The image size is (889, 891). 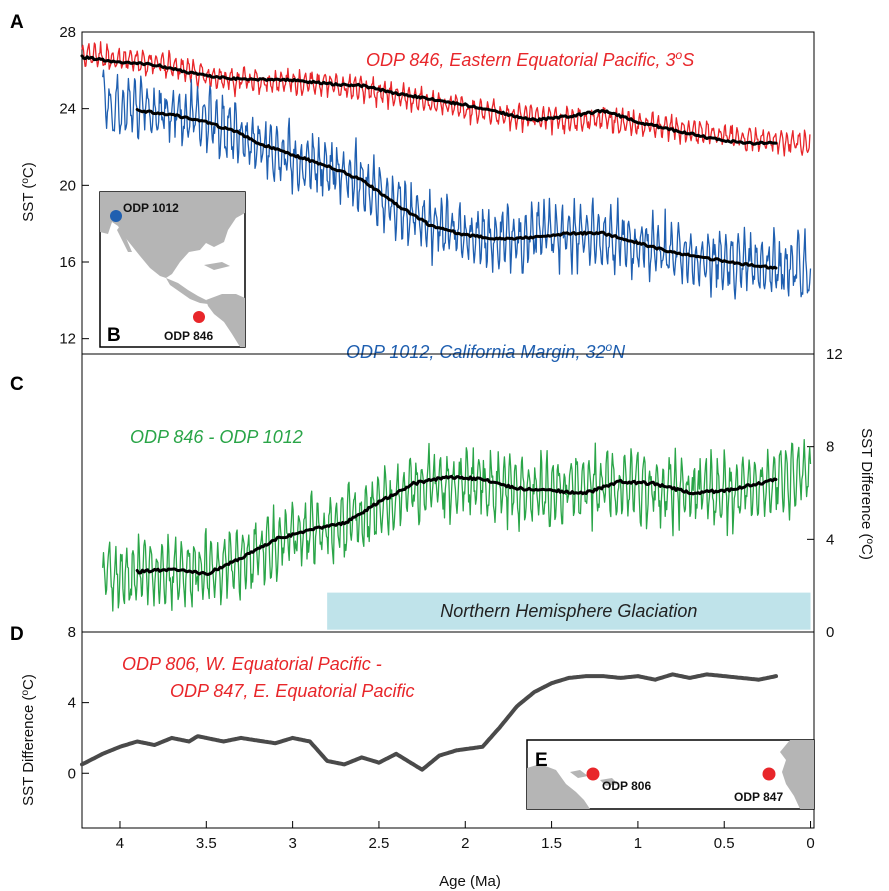 What do you see at coordinates (486, 351) in the screenshot?
I see `series-1012-label: ODP 1012, California Margin, 32oN` at bounding box center [486, 351].